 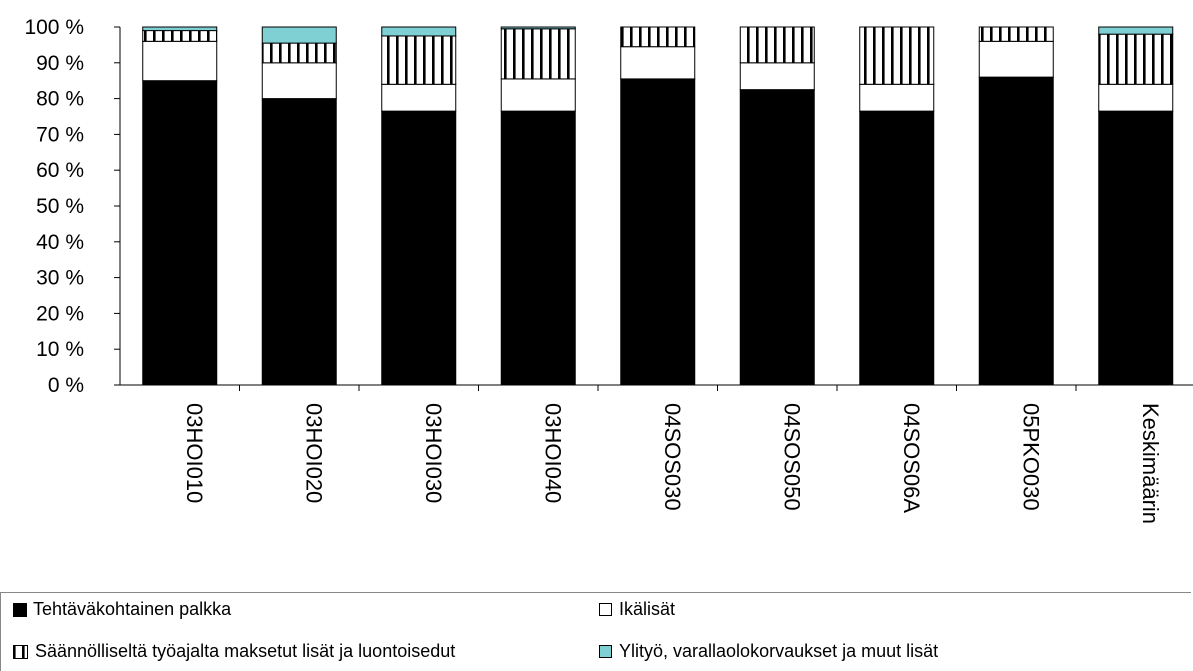 What do you see at coordinates (60, 170) in the screenshot?
I see `y-tick-label: 60 %` at bounding box center [60, 170].